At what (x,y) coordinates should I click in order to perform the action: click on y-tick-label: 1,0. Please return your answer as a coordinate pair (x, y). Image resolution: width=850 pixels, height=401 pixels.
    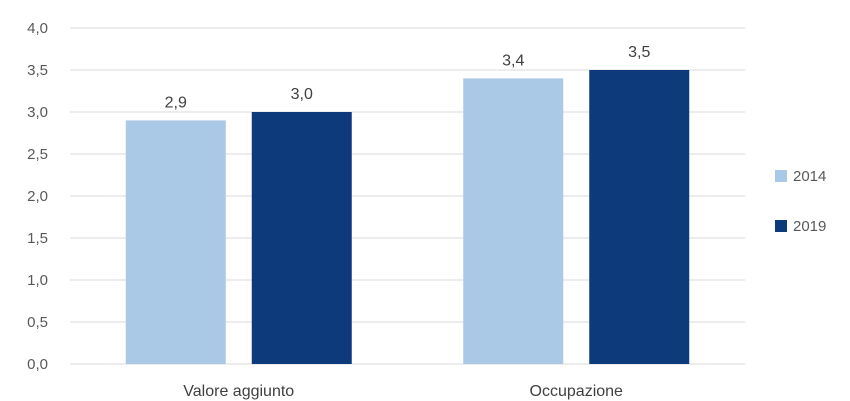
    Looking at the image, I should click on (37, 280).